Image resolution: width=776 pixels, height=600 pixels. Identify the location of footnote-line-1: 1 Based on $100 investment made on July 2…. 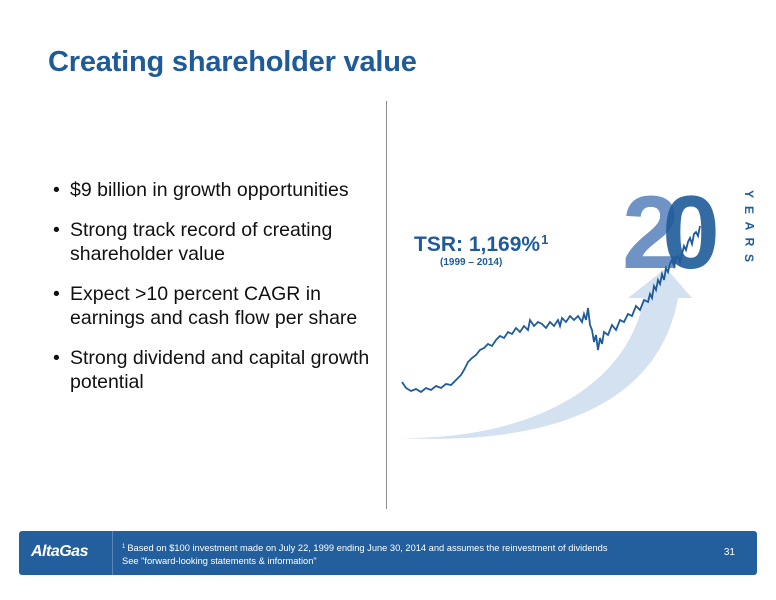
(365, 548).